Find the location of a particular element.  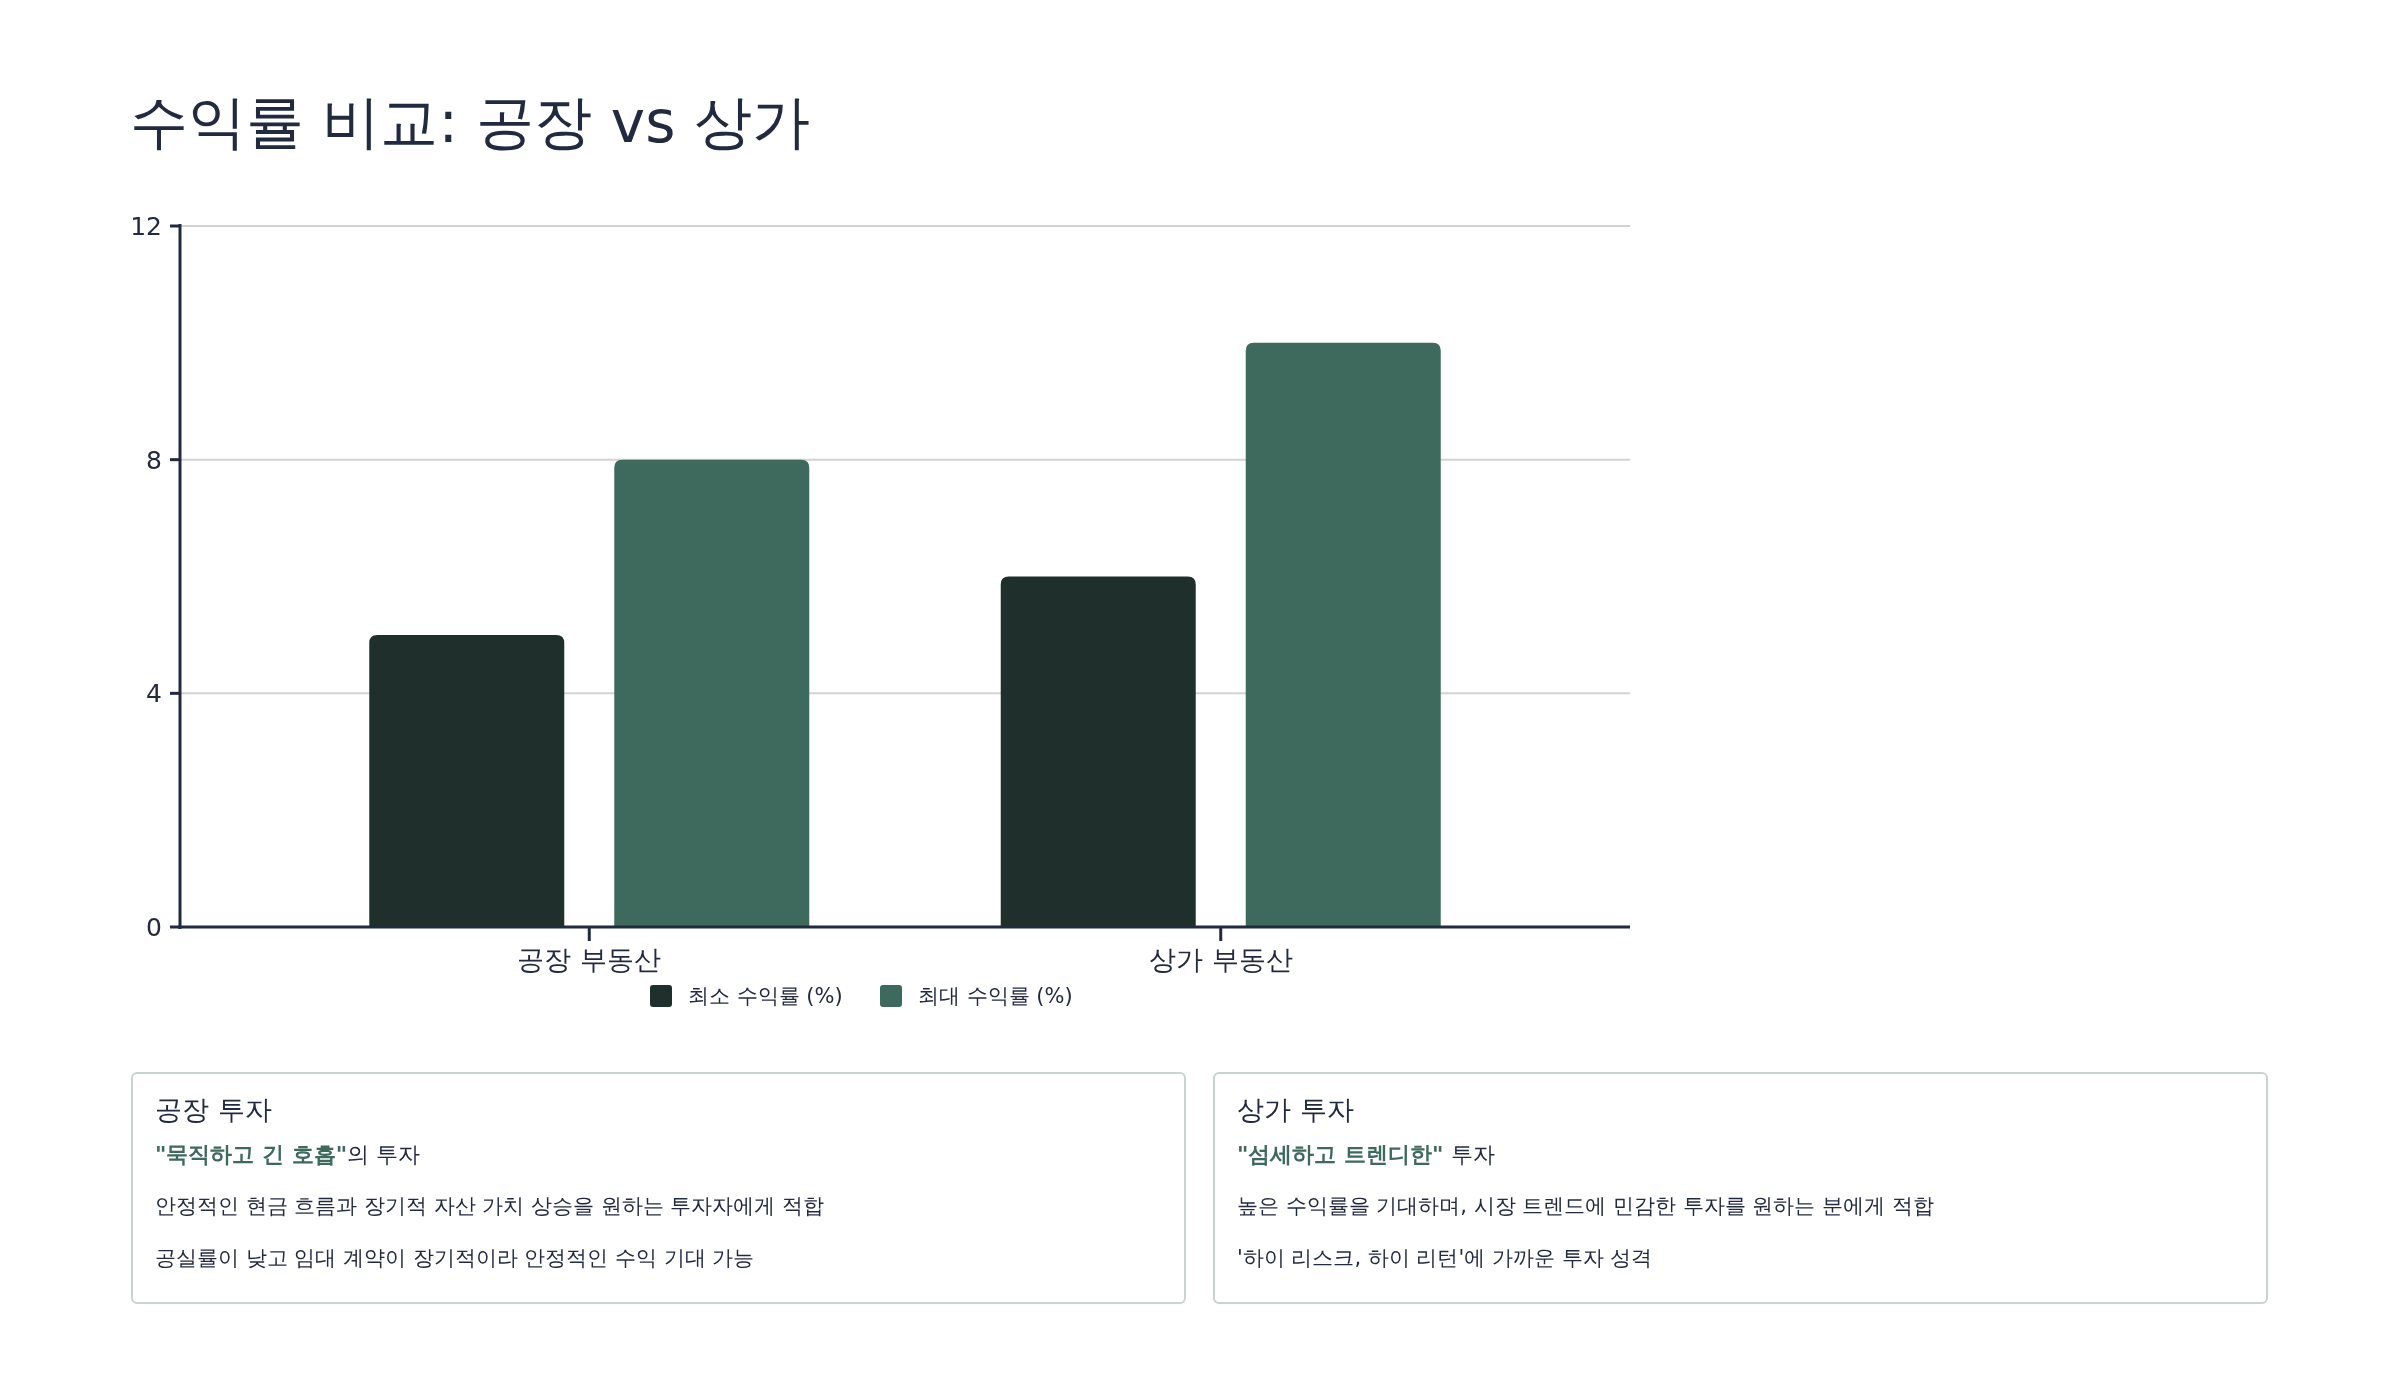

text: 안정적인 현금 흐름과 장기적 자산 가치 상승을 원하는 투자자에게 적합 is located at coordinates (490, 1206).